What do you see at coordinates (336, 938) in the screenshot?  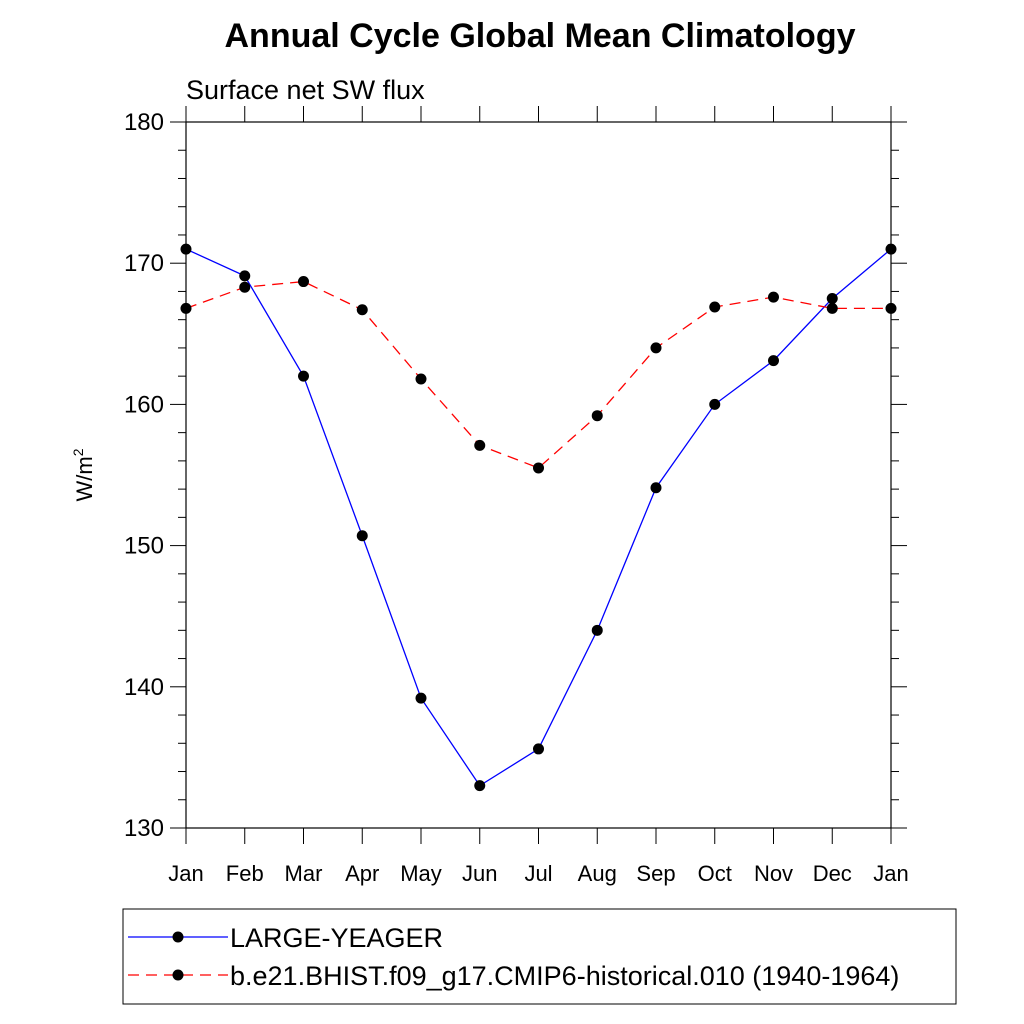 I see `legend-label-1: LARGE-YEAGER` at bounding box center [336, 938].